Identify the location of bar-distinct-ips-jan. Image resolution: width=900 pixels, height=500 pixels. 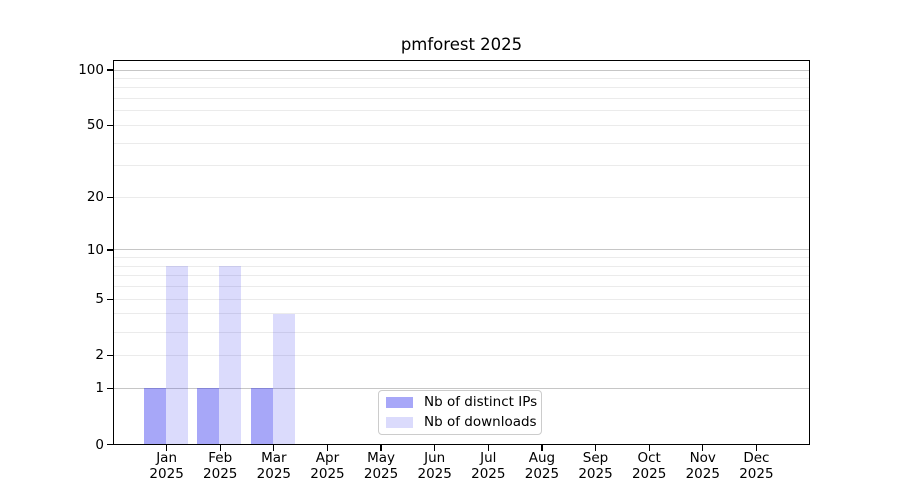
(154, 416).